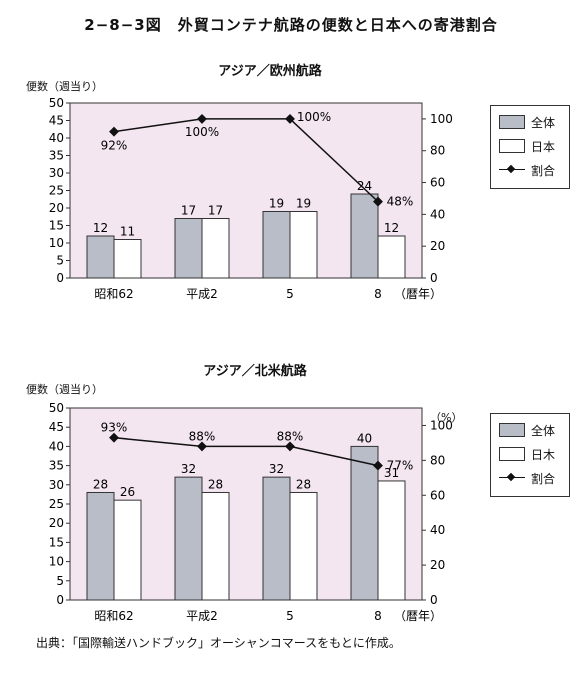 The image size is (582, 697). I want to click on y-tick-label: 10, so click(56, 243).